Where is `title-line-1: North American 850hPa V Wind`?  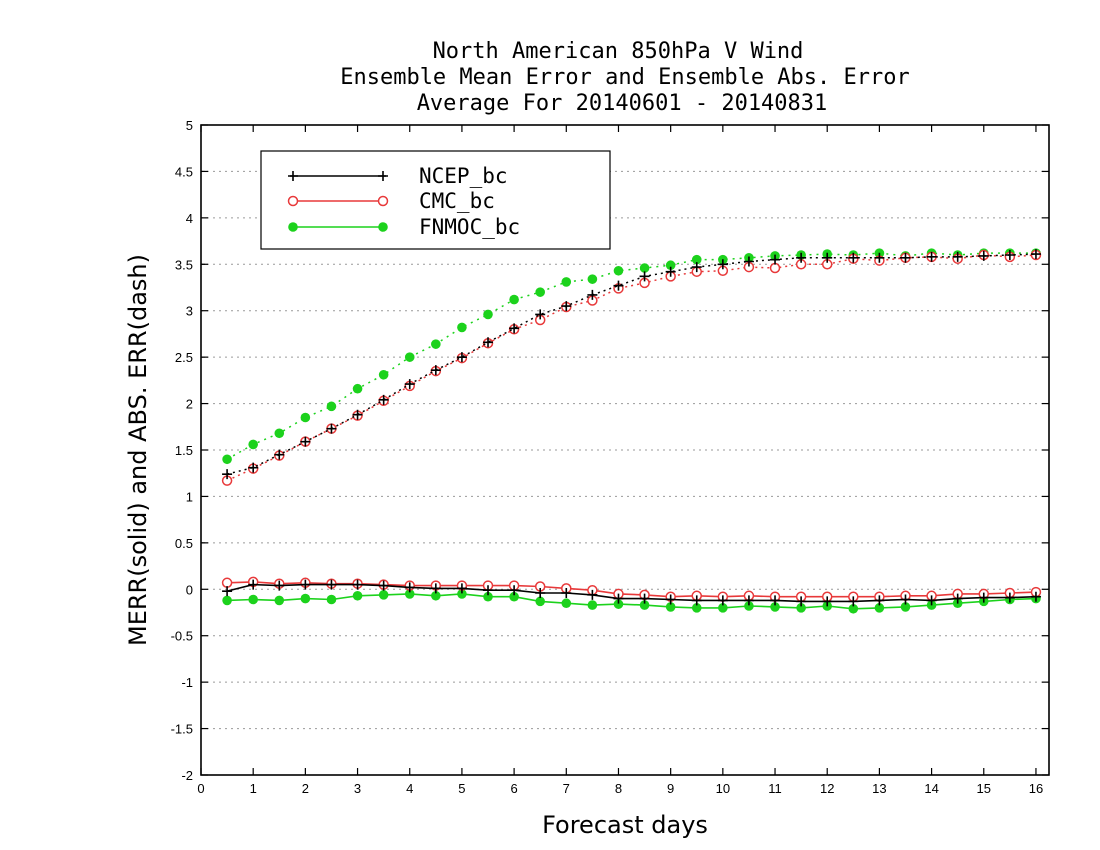
title-line-1: North American 850hPa V Wind is located at coordinates (618, 51).